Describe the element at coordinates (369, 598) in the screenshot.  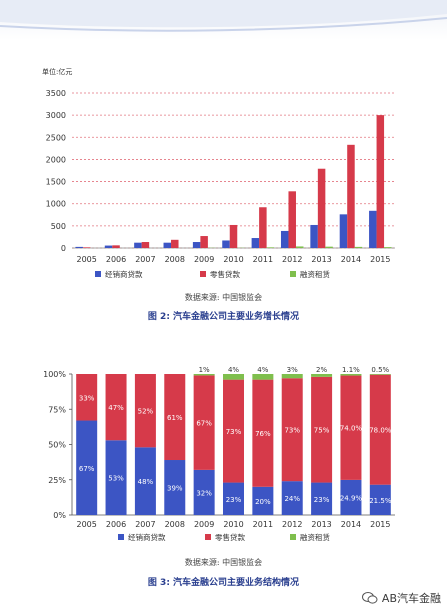
I see `wechat-logo-icon` at that location.